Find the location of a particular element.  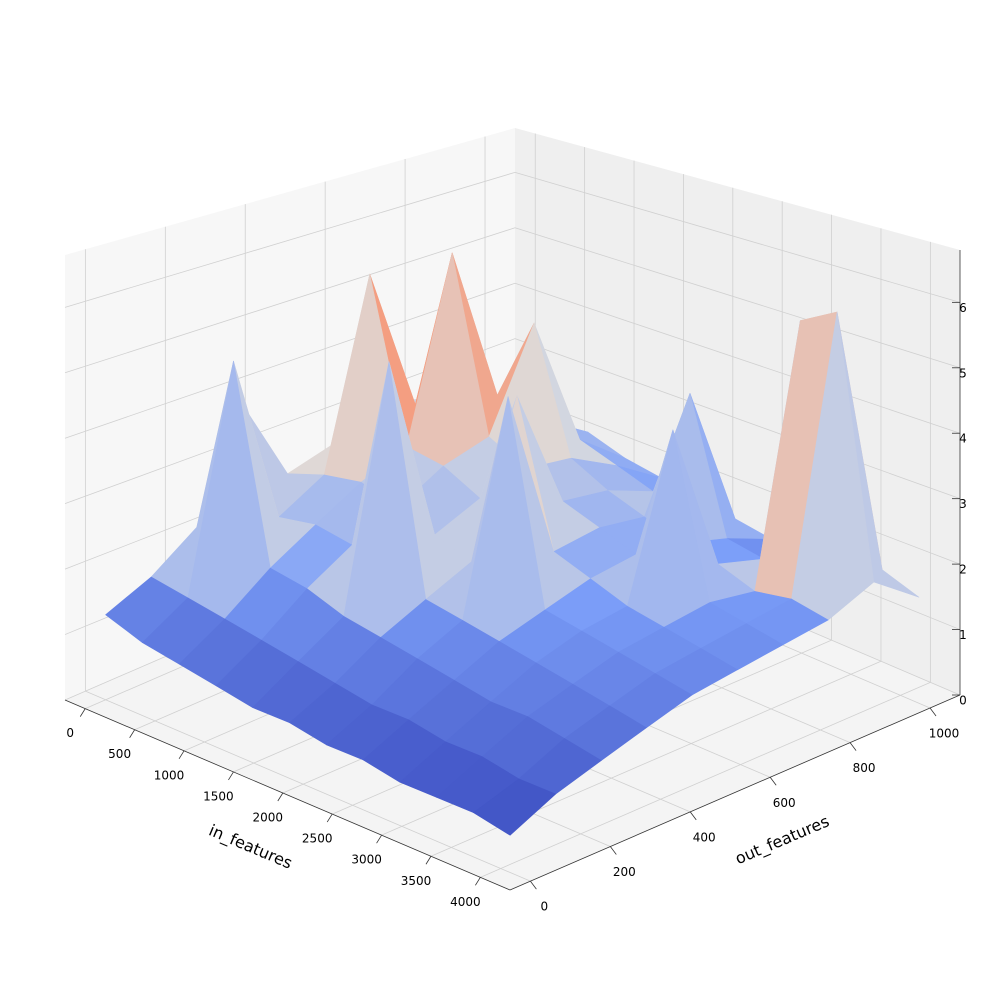

y-axis-line is located at coordinates (735, 792).